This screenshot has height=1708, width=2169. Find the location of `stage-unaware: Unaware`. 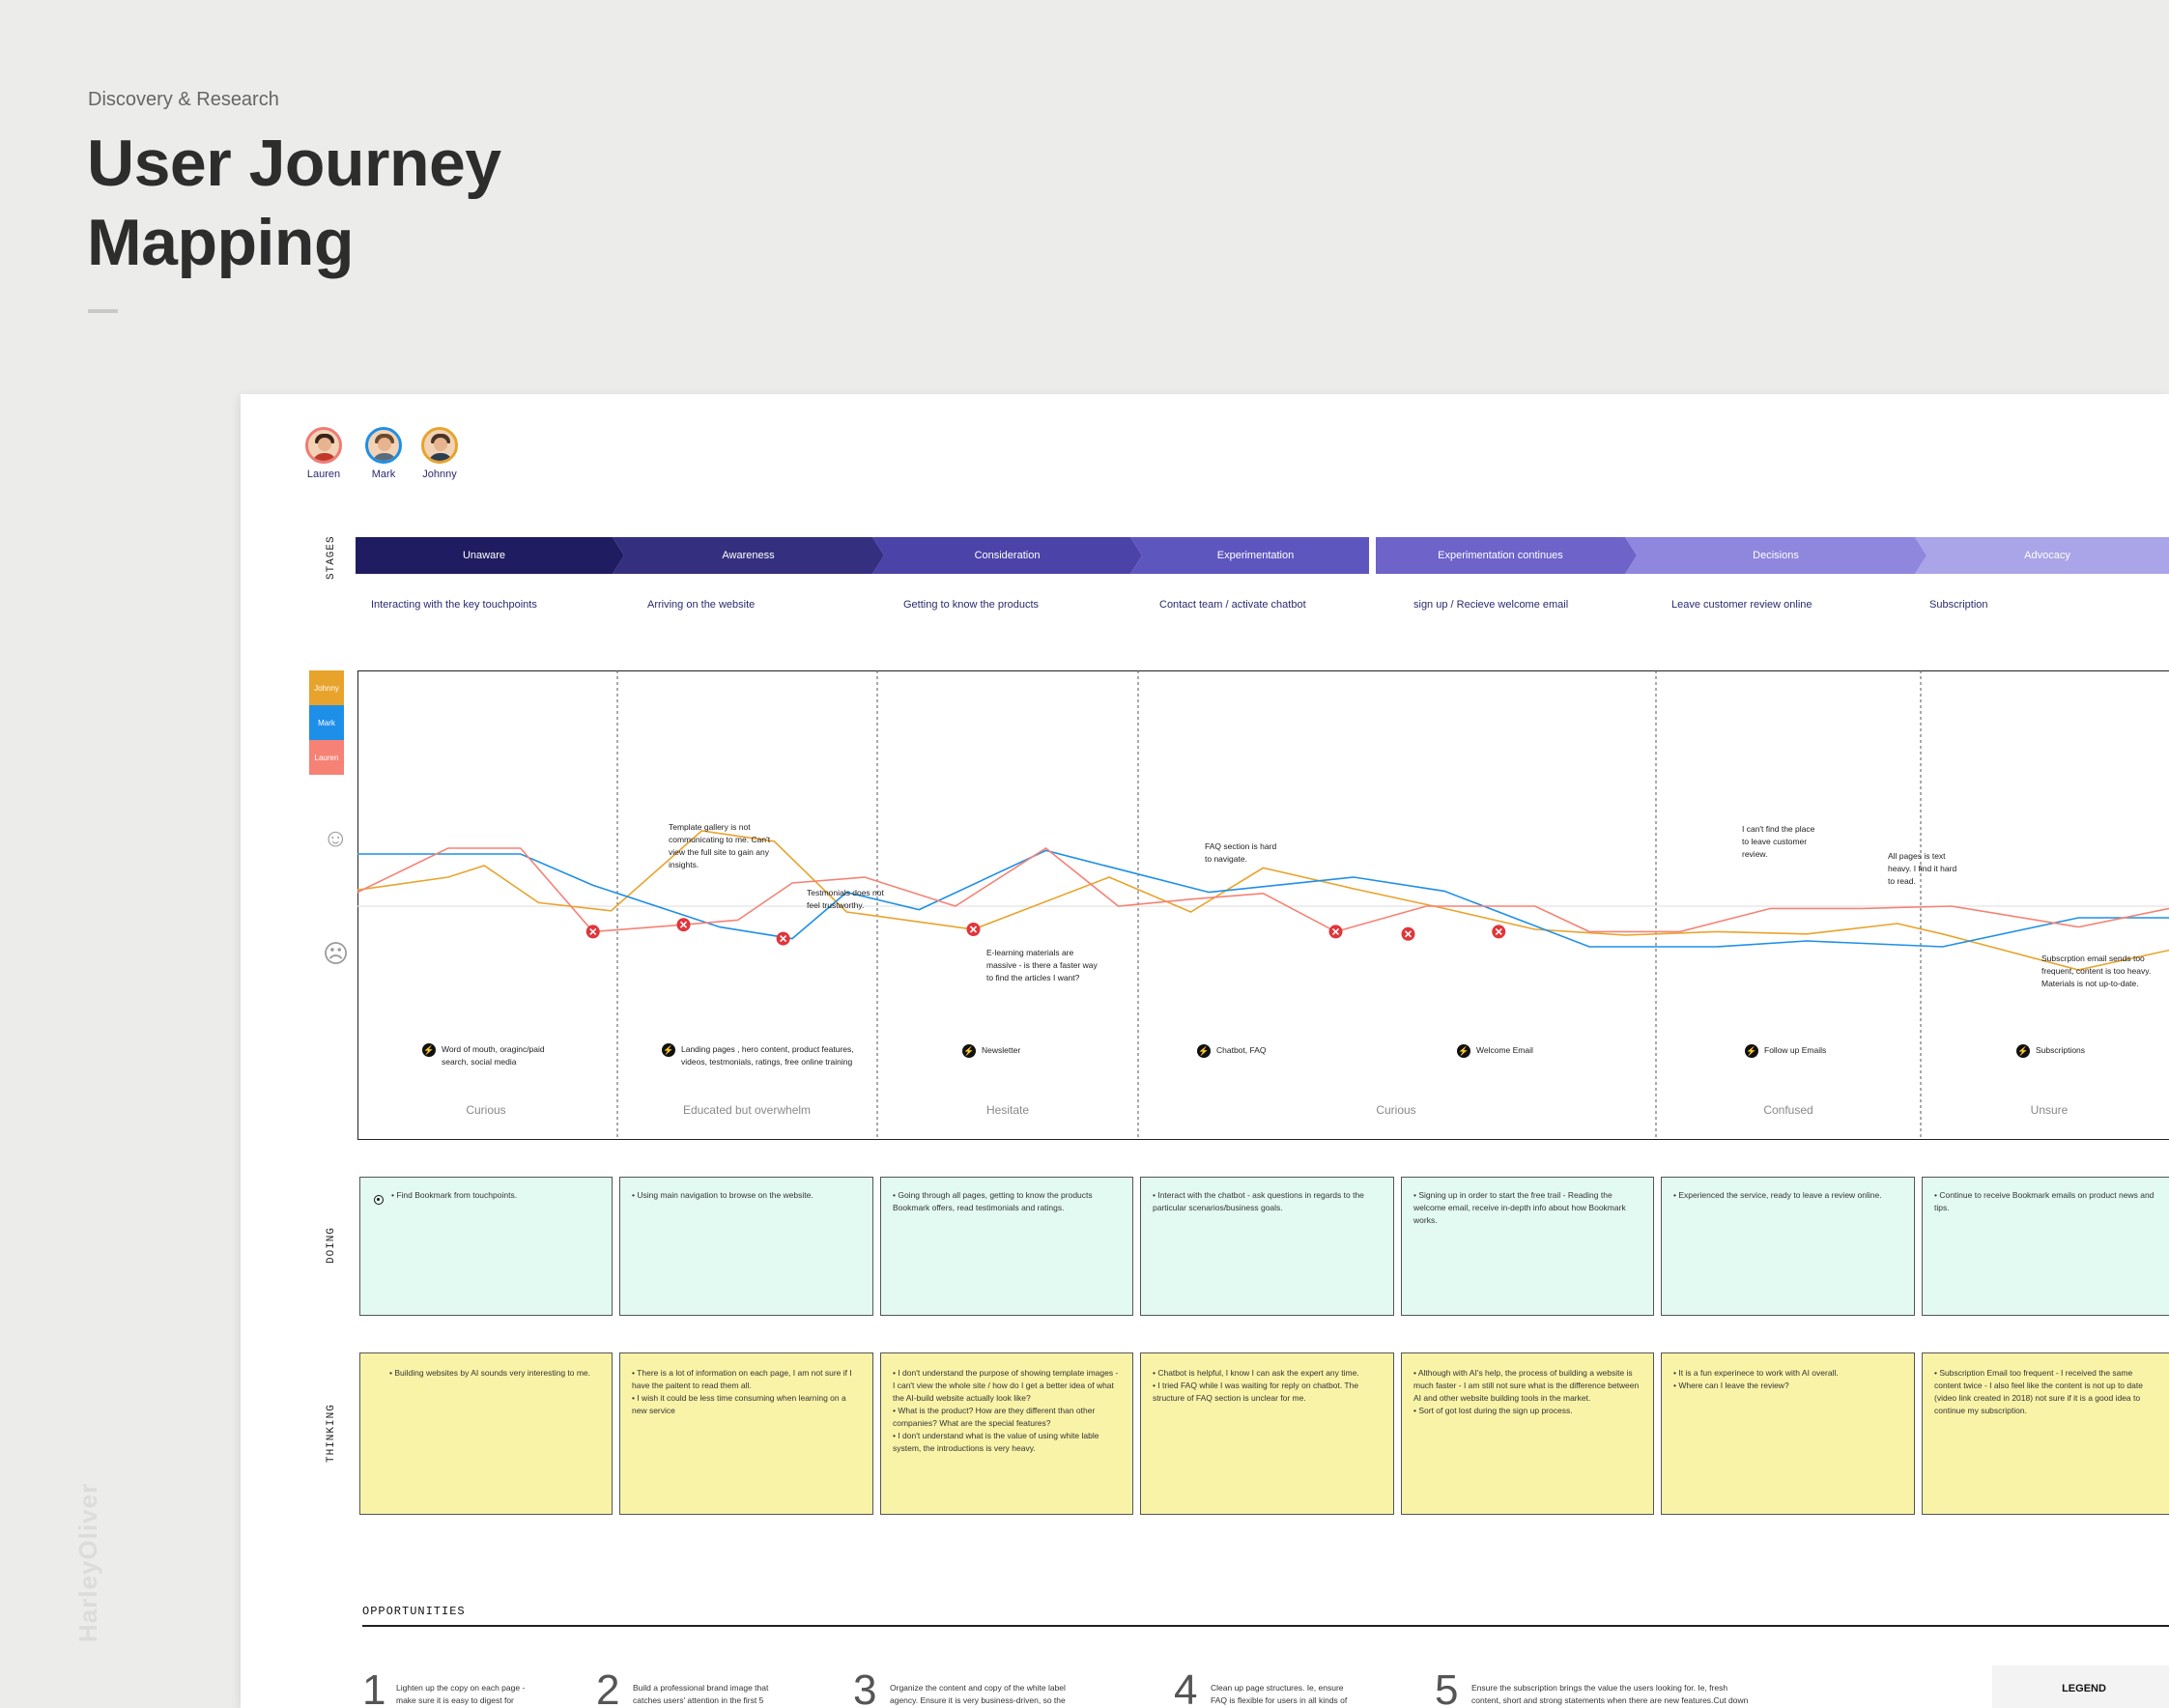

stage-unaware: Unaware is located at coordinates (484, 555).